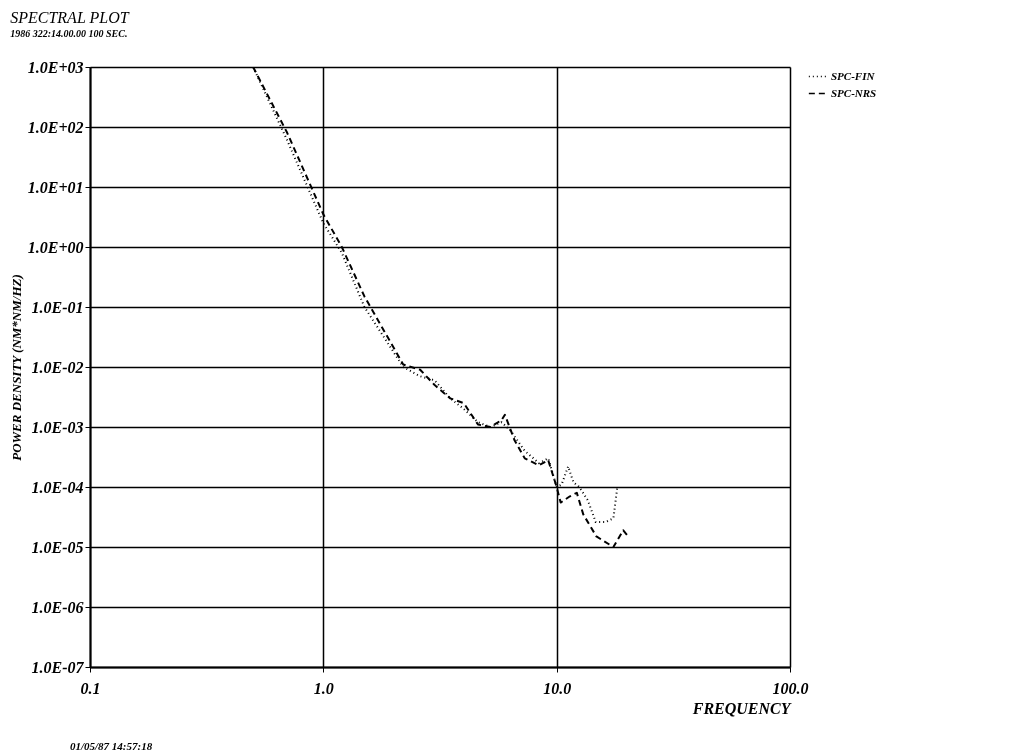  I want to click on y-tick-label: 1.0E-06, so click(57, 607).